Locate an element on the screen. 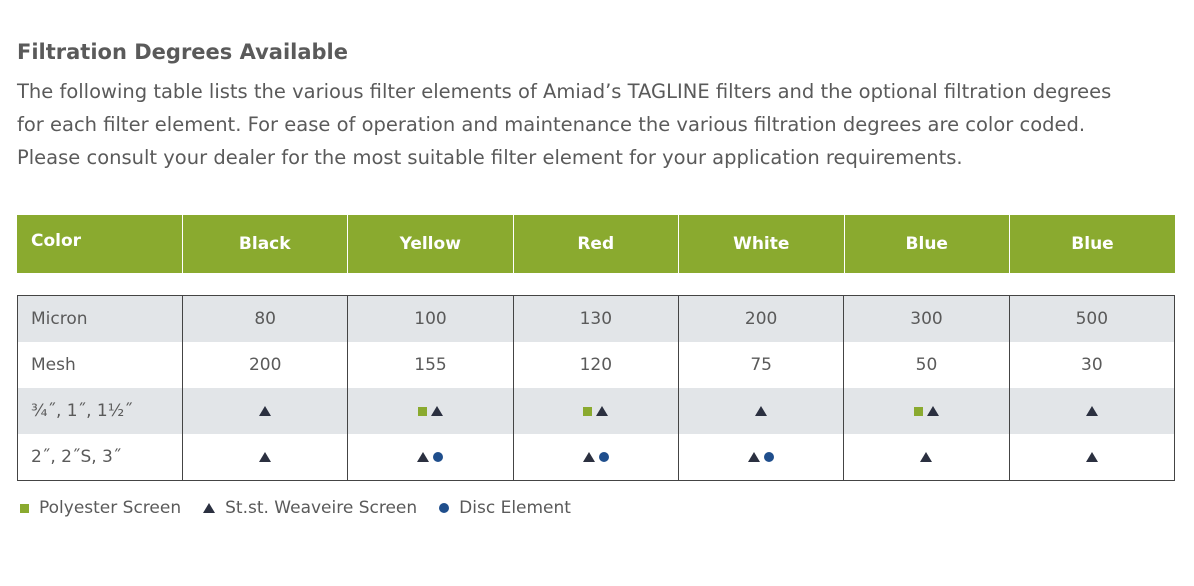 The image size is (1194, 586). mesh-cell: 120 is located at coordinates (595, 365).